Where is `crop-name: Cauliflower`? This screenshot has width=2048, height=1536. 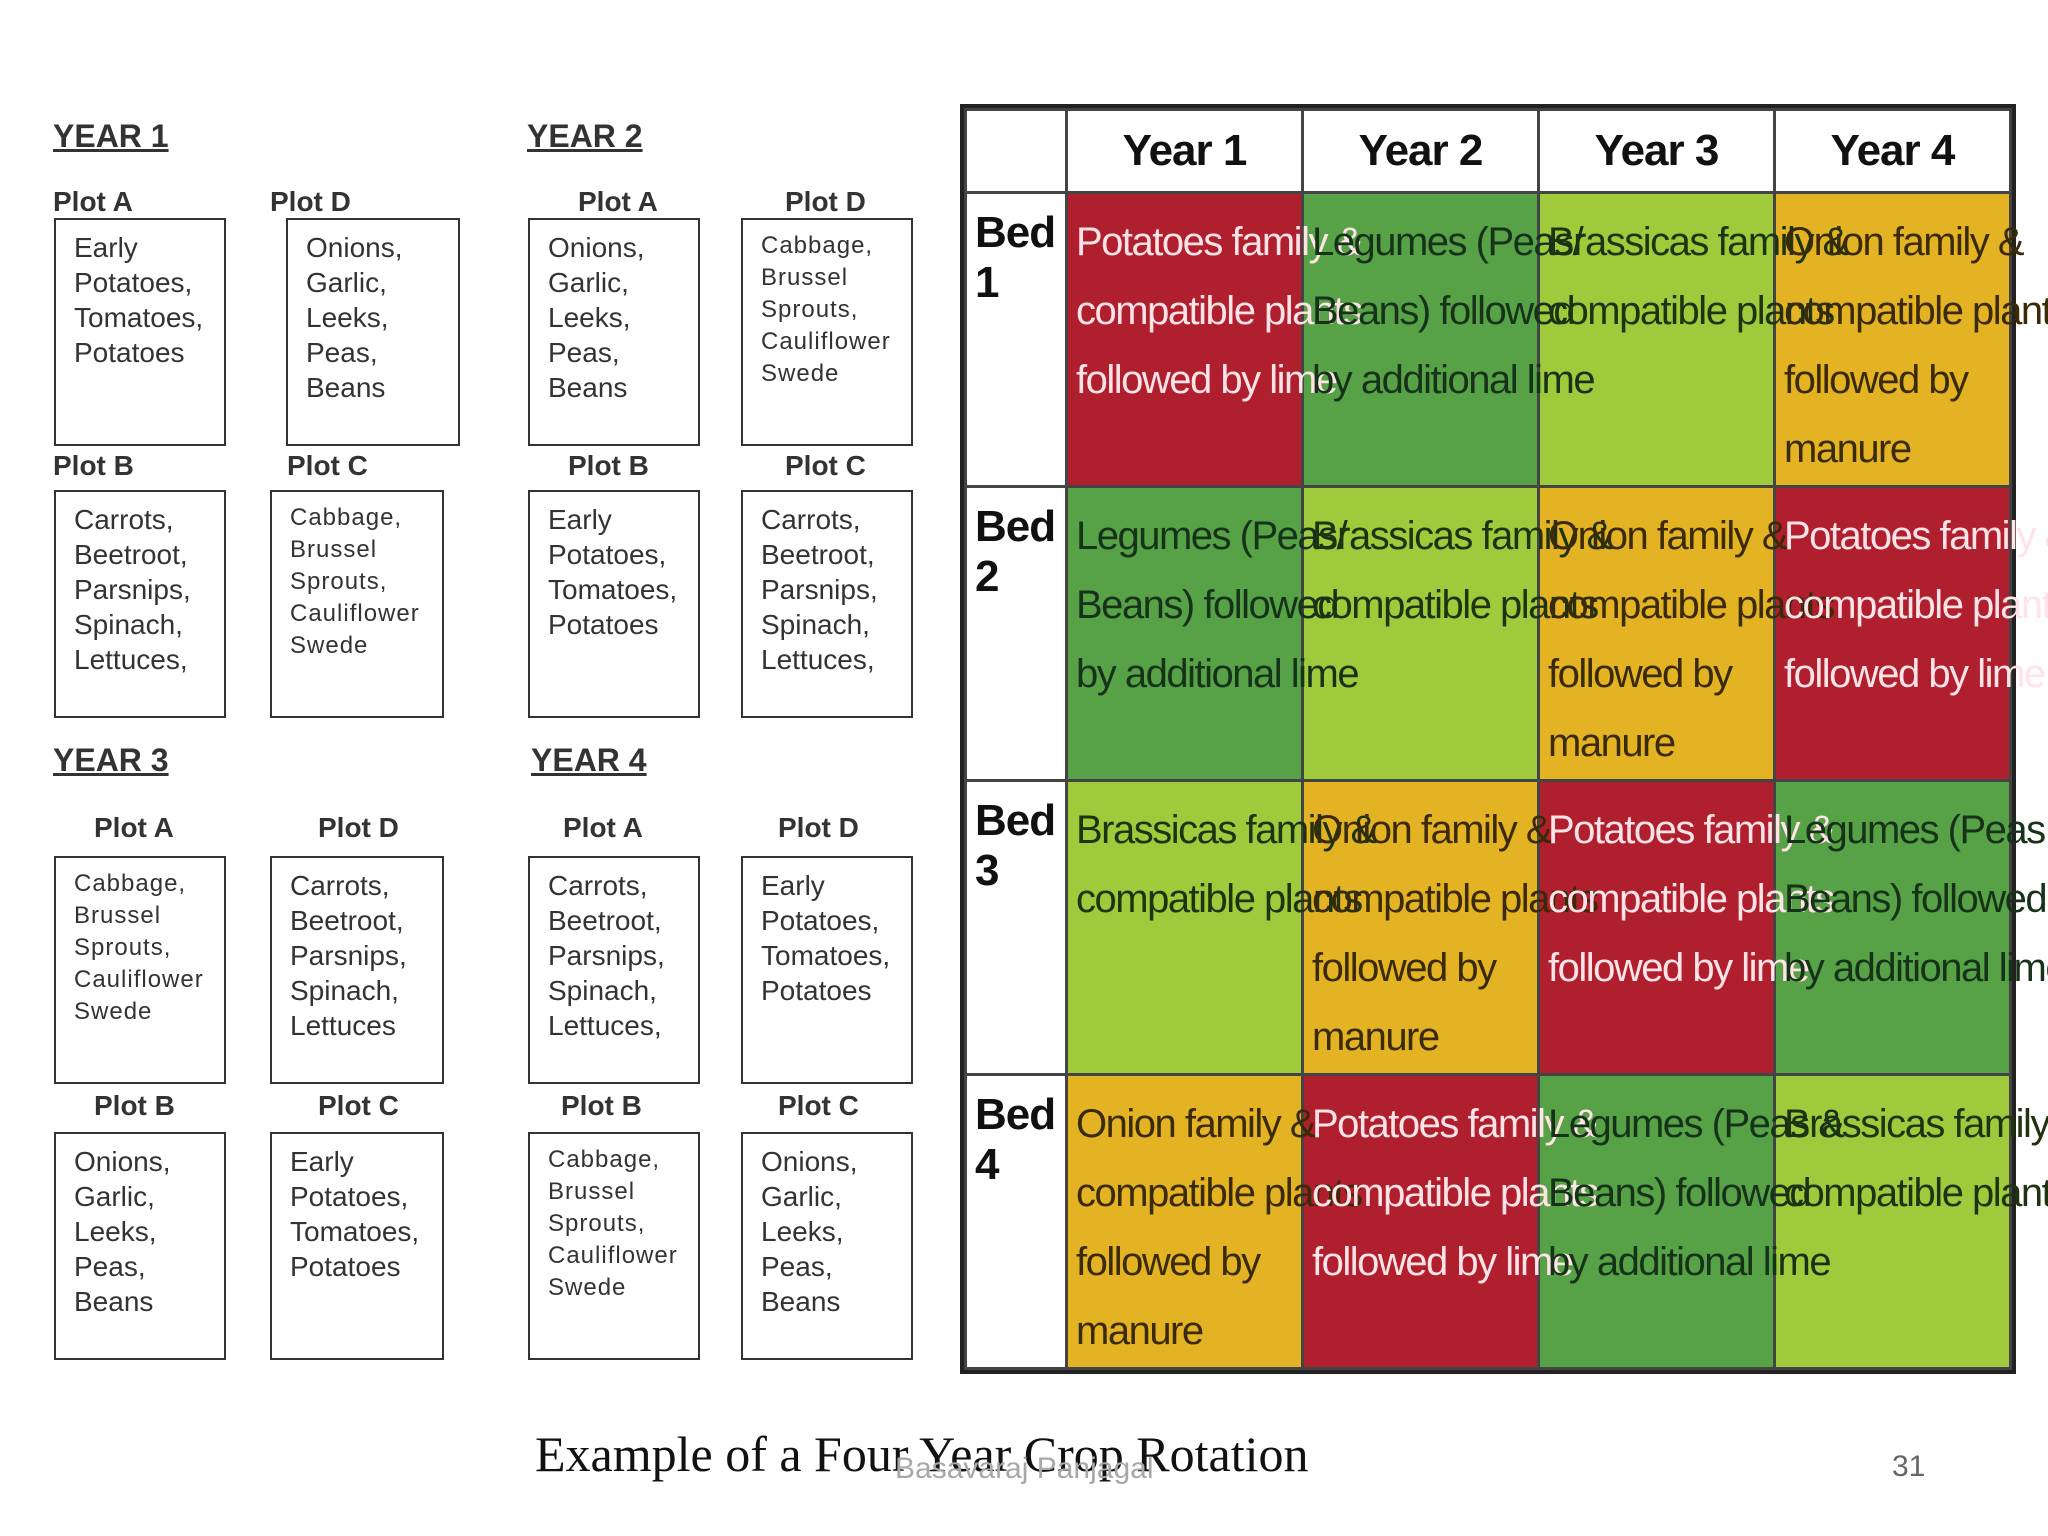 crop-name: Cauliflower is located at coordinates (613, 1255).